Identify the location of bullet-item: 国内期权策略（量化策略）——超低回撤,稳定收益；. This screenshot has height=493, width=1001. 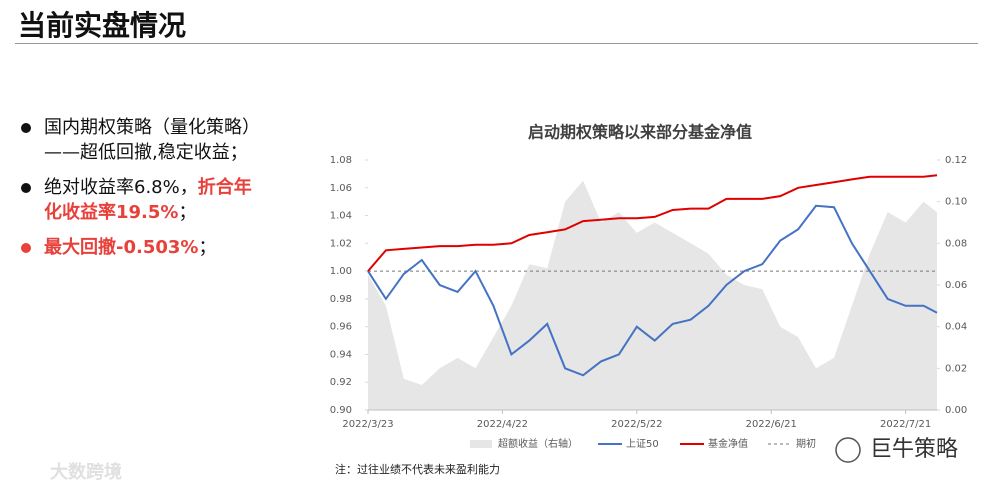
(143, 140).